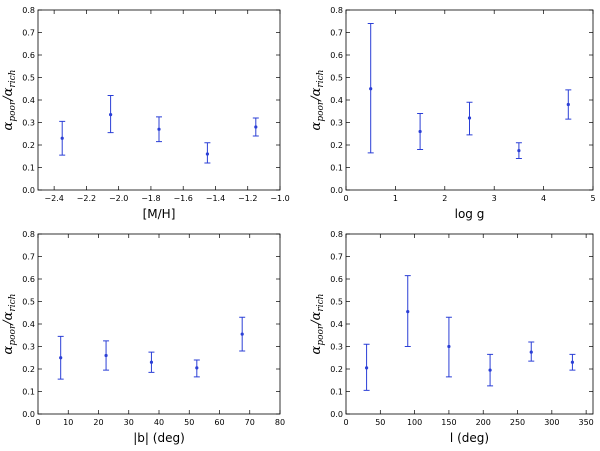 Image resolution: width=600 pixels, height=451 pixels. Describe the element at coordinates (9, 100) in the screenshot. I see `metallicity-y-axis-label: αpoor/αrich` at that location.